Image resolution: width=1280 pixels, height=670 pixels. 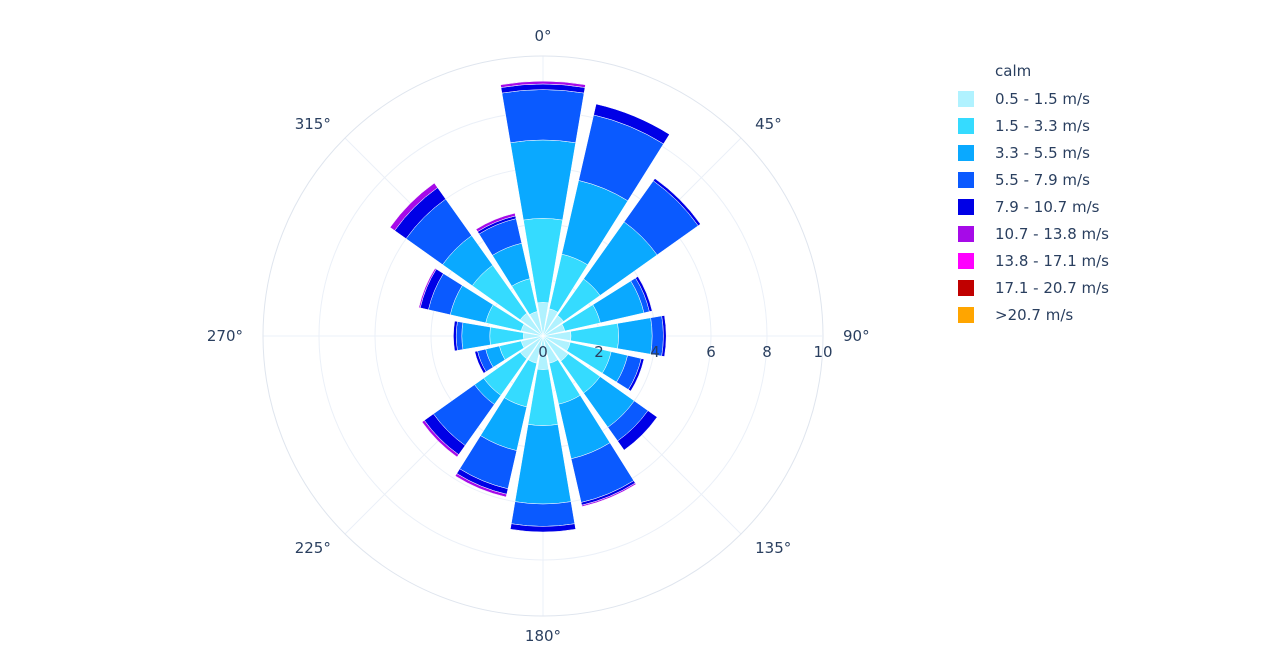 I want to click on radial-tick-label: 2, so click(x=599, y=352).